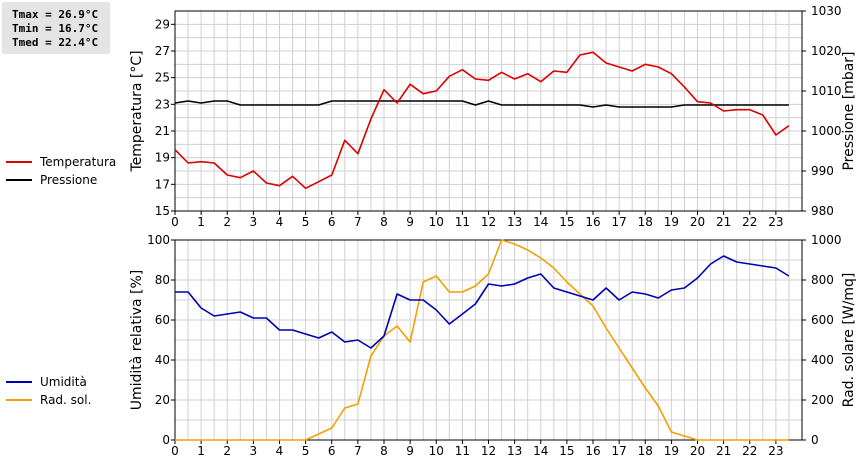 This screenshot has height=460, width=860. Describe the element at coordinates (822, 400) in the screenshot. I see `y2-tick-label: 200` at that location.